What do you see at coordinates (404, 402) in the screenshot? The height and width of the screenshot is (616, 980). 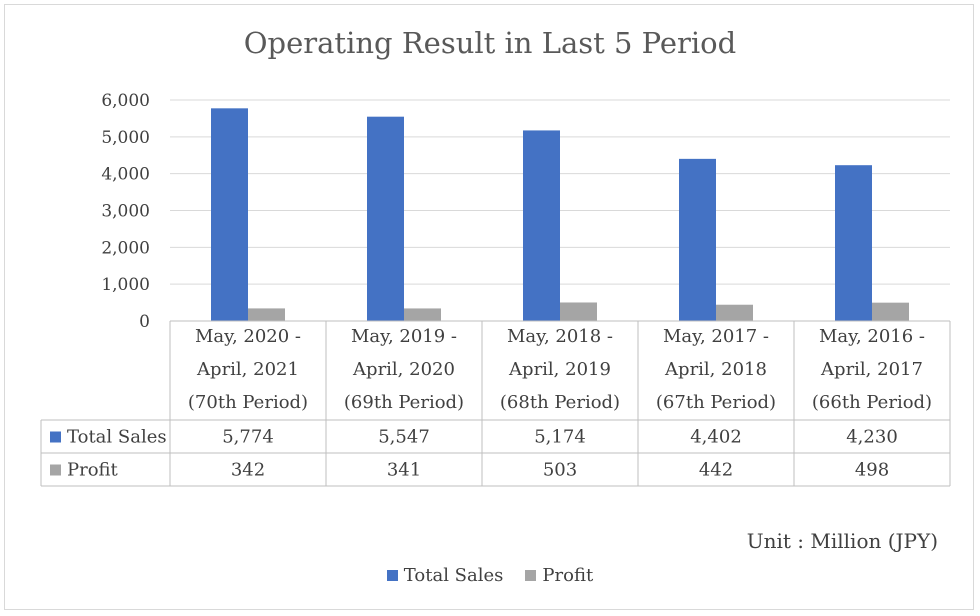 I see `category-label: (69th Period)` at bounding box center [404, 402].